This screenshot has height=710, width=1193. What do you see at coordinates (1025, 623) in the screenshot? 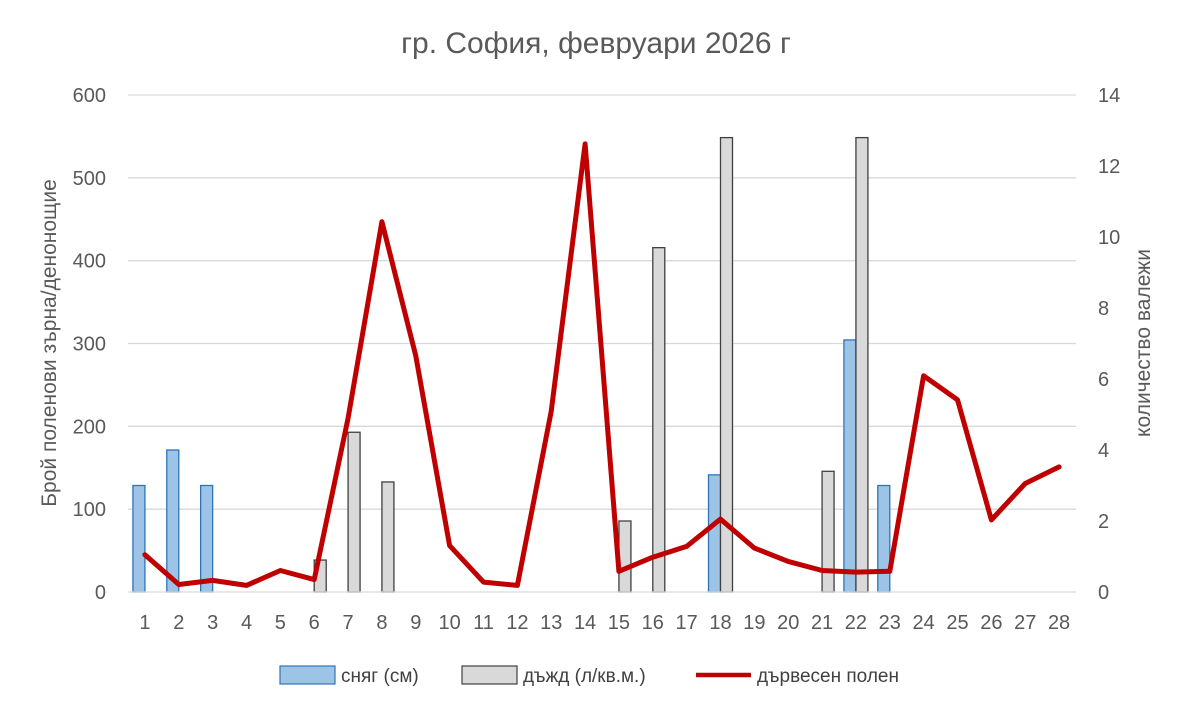
I see `x-tick-label: 27` at bounding box center [1025, 623].